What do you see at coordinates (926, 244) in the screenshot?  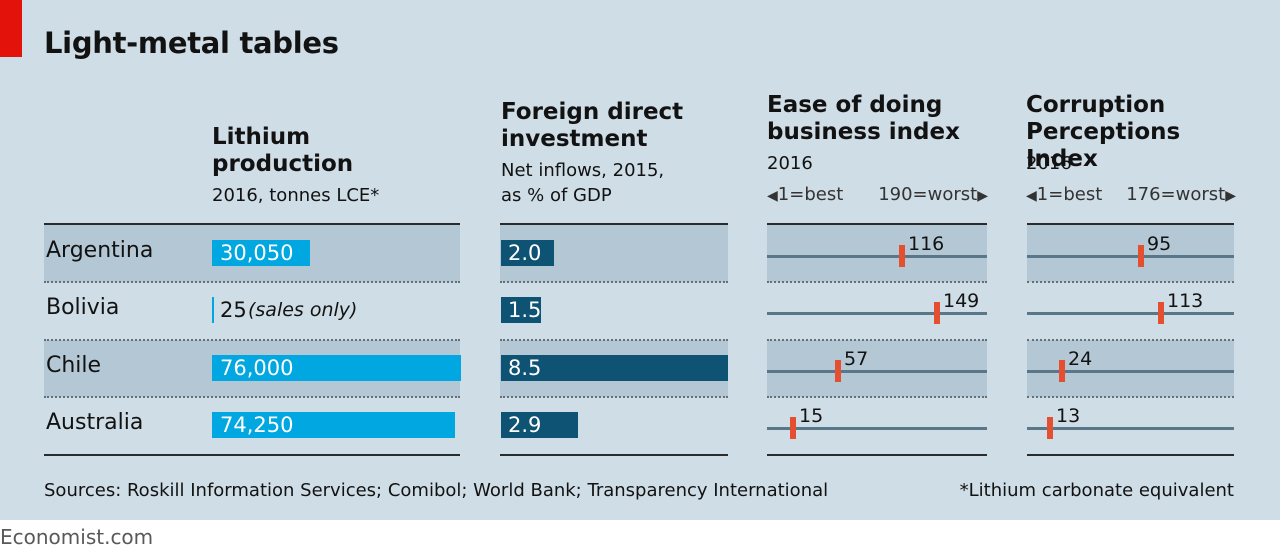 I see `business-rank-label: 116` at bounding box center [926, 244].